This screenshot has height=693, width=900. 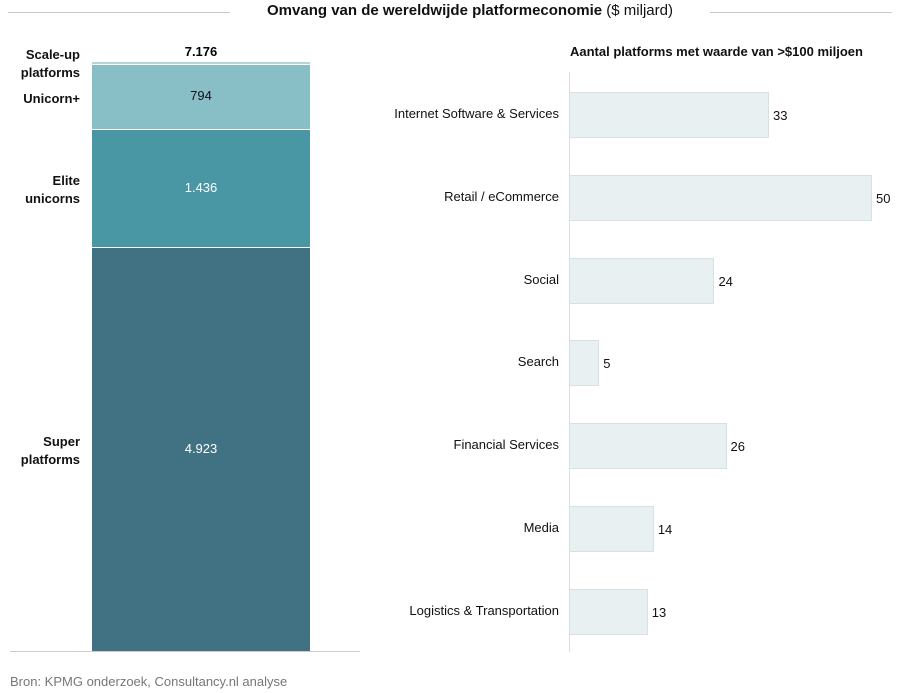 I want to click on value-label: 26, so click(x=738, y=447).